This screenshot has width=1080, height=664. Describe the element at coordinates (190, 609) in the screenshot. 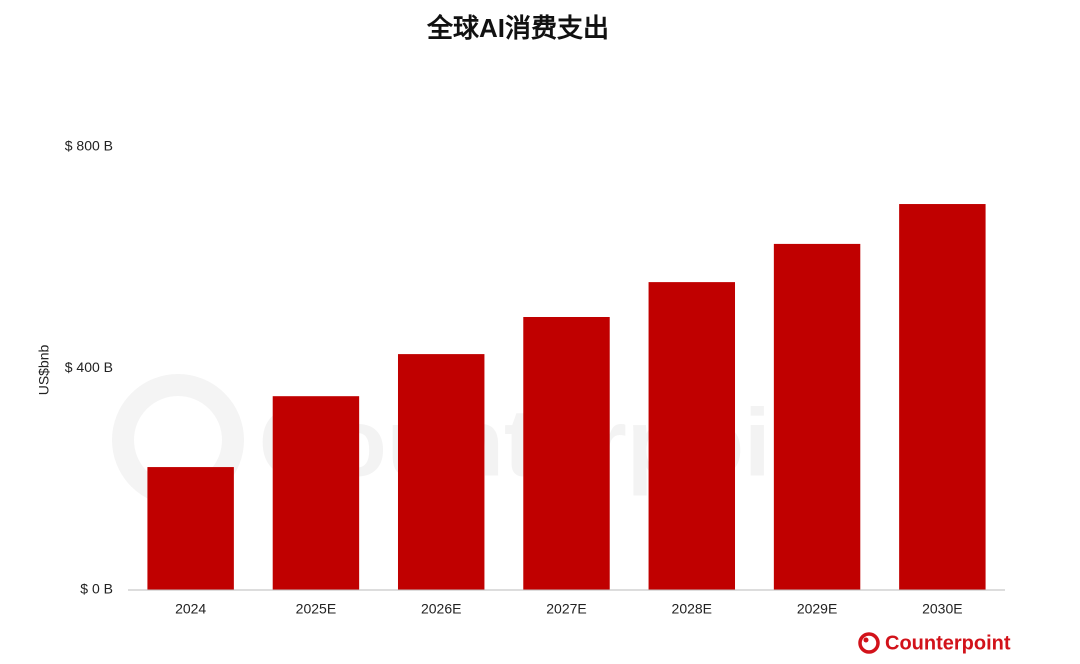

I see `x-tick-label: 2024` at that location.